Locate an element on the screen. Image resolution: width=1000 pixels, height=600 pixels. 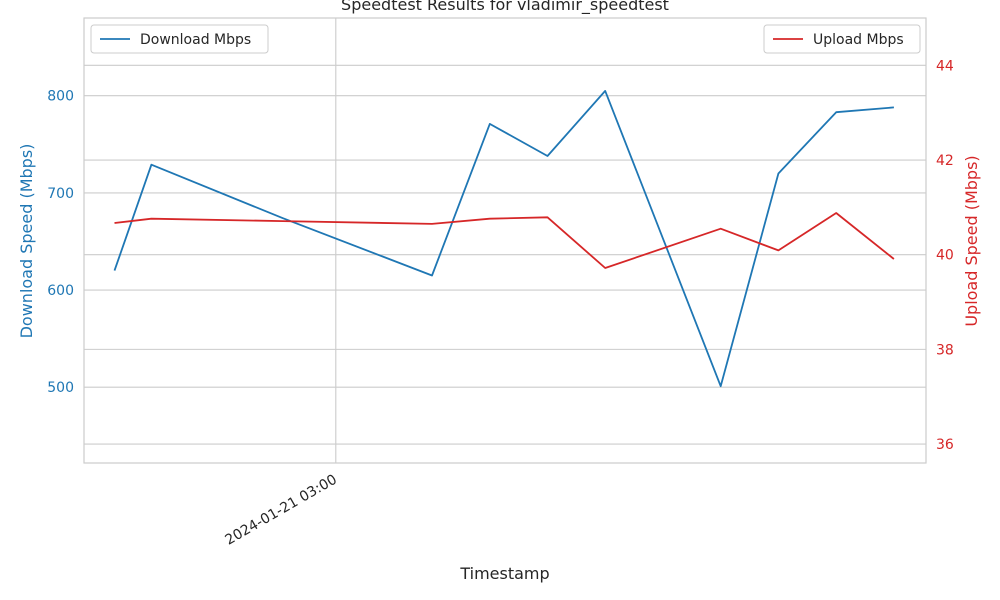
series-line-upload is located at coordinates (504, 240).